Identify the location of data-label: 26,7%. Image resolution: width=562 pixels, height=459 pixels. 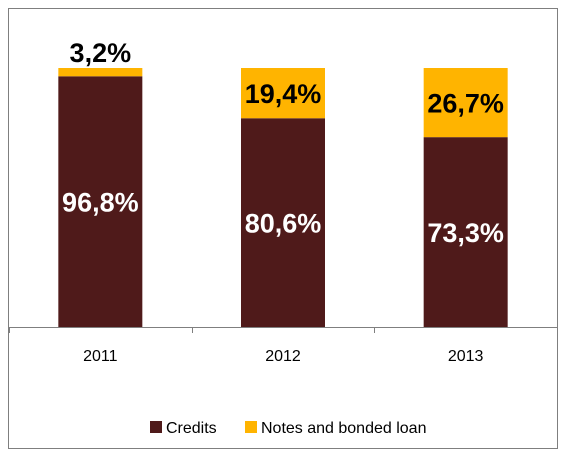
(465, 104).